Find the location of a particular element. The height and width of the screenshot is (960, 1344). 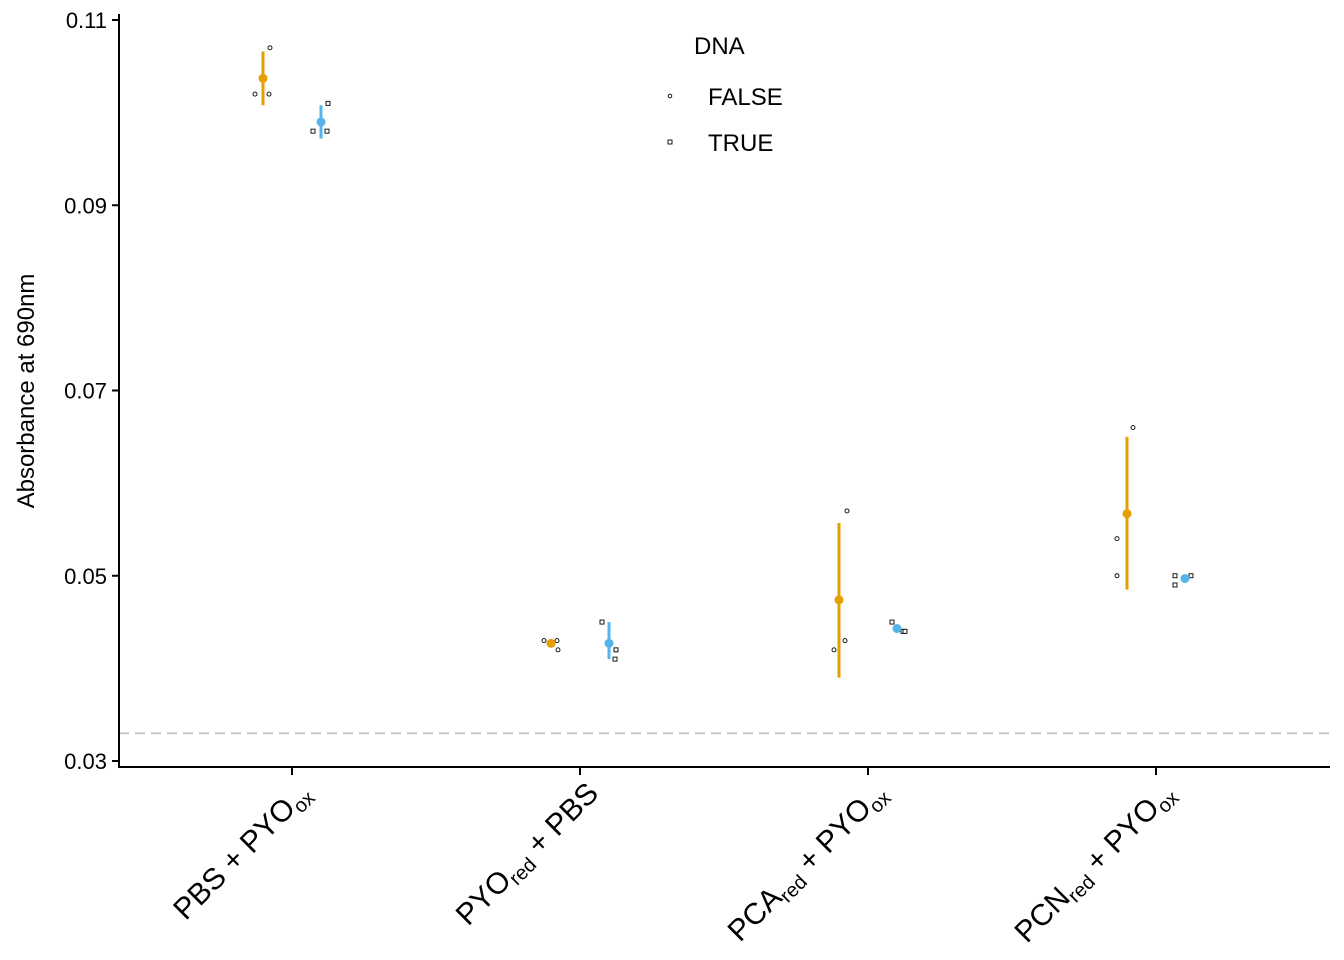

category-label: PCNred + PYOox is located at coordinates (1095, 864).